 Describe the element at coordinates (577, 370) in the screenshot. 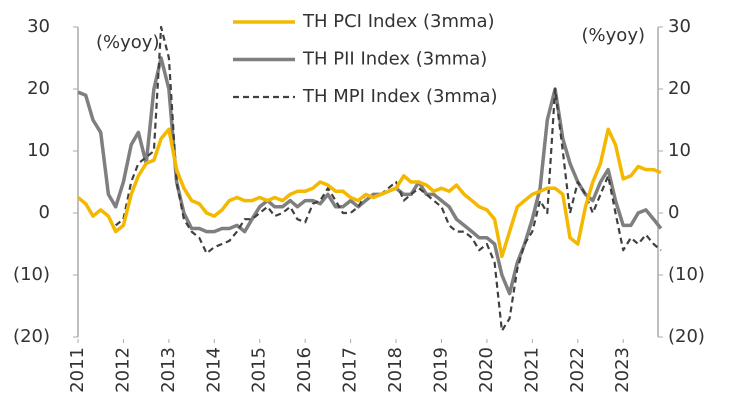

I see `x-tick-label: 2022` at that location.